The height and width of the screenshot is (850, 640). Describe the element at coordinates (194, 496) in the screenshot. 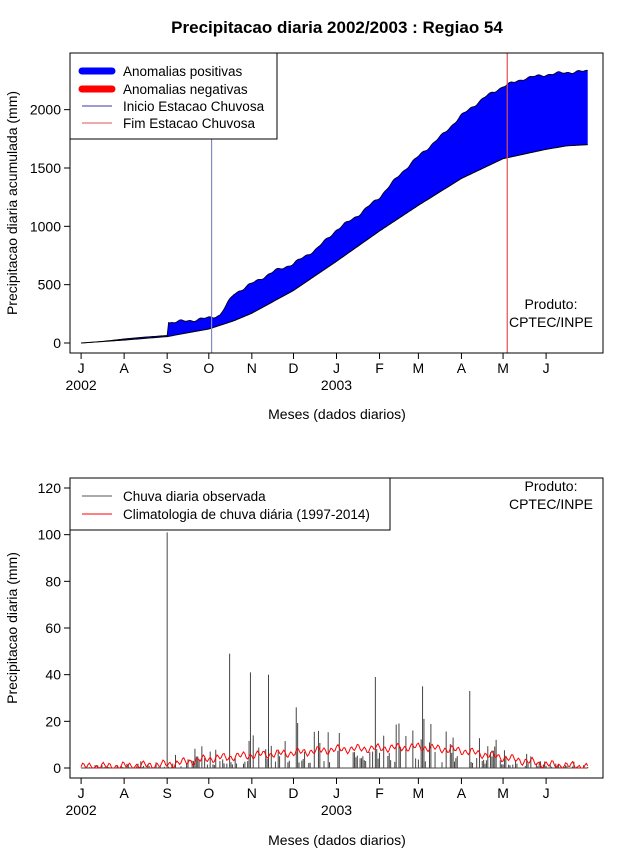

I see `legend-label-observed: Chuva diaria observada` at that location.